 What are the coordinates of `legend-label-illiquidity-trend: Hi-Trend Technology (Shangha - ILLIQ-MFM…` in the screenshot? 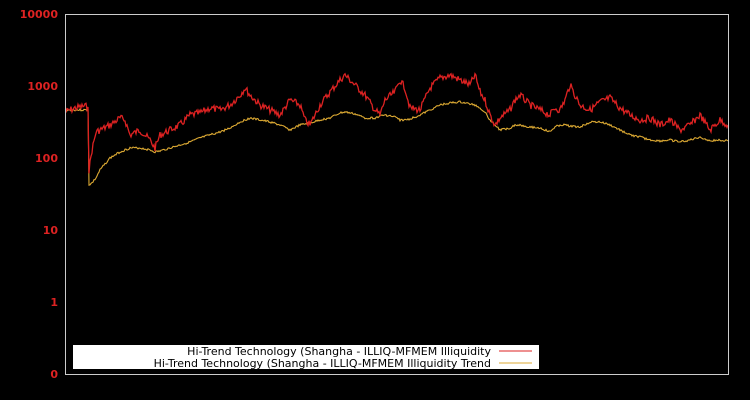 It's located at (322, 363).